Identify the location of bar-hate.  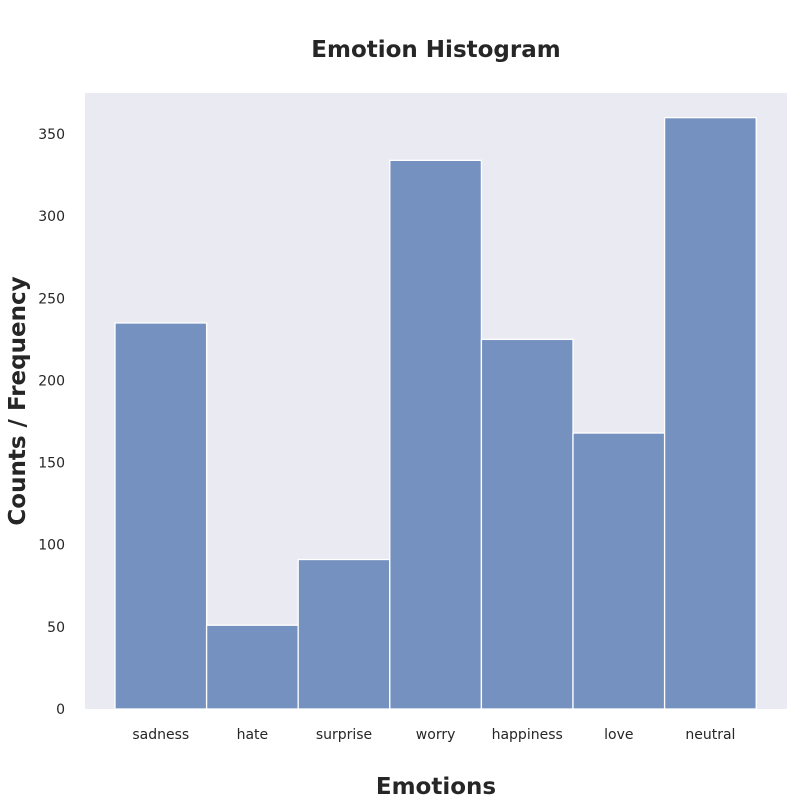
(252, 667).